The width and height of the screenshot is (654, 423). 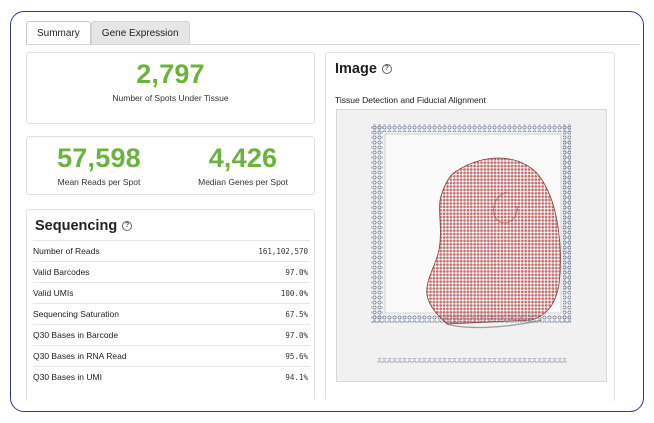 I want to click on image-subtitle: Tissue Detection and Fiducial Alignment, so click(x=410, y=100).